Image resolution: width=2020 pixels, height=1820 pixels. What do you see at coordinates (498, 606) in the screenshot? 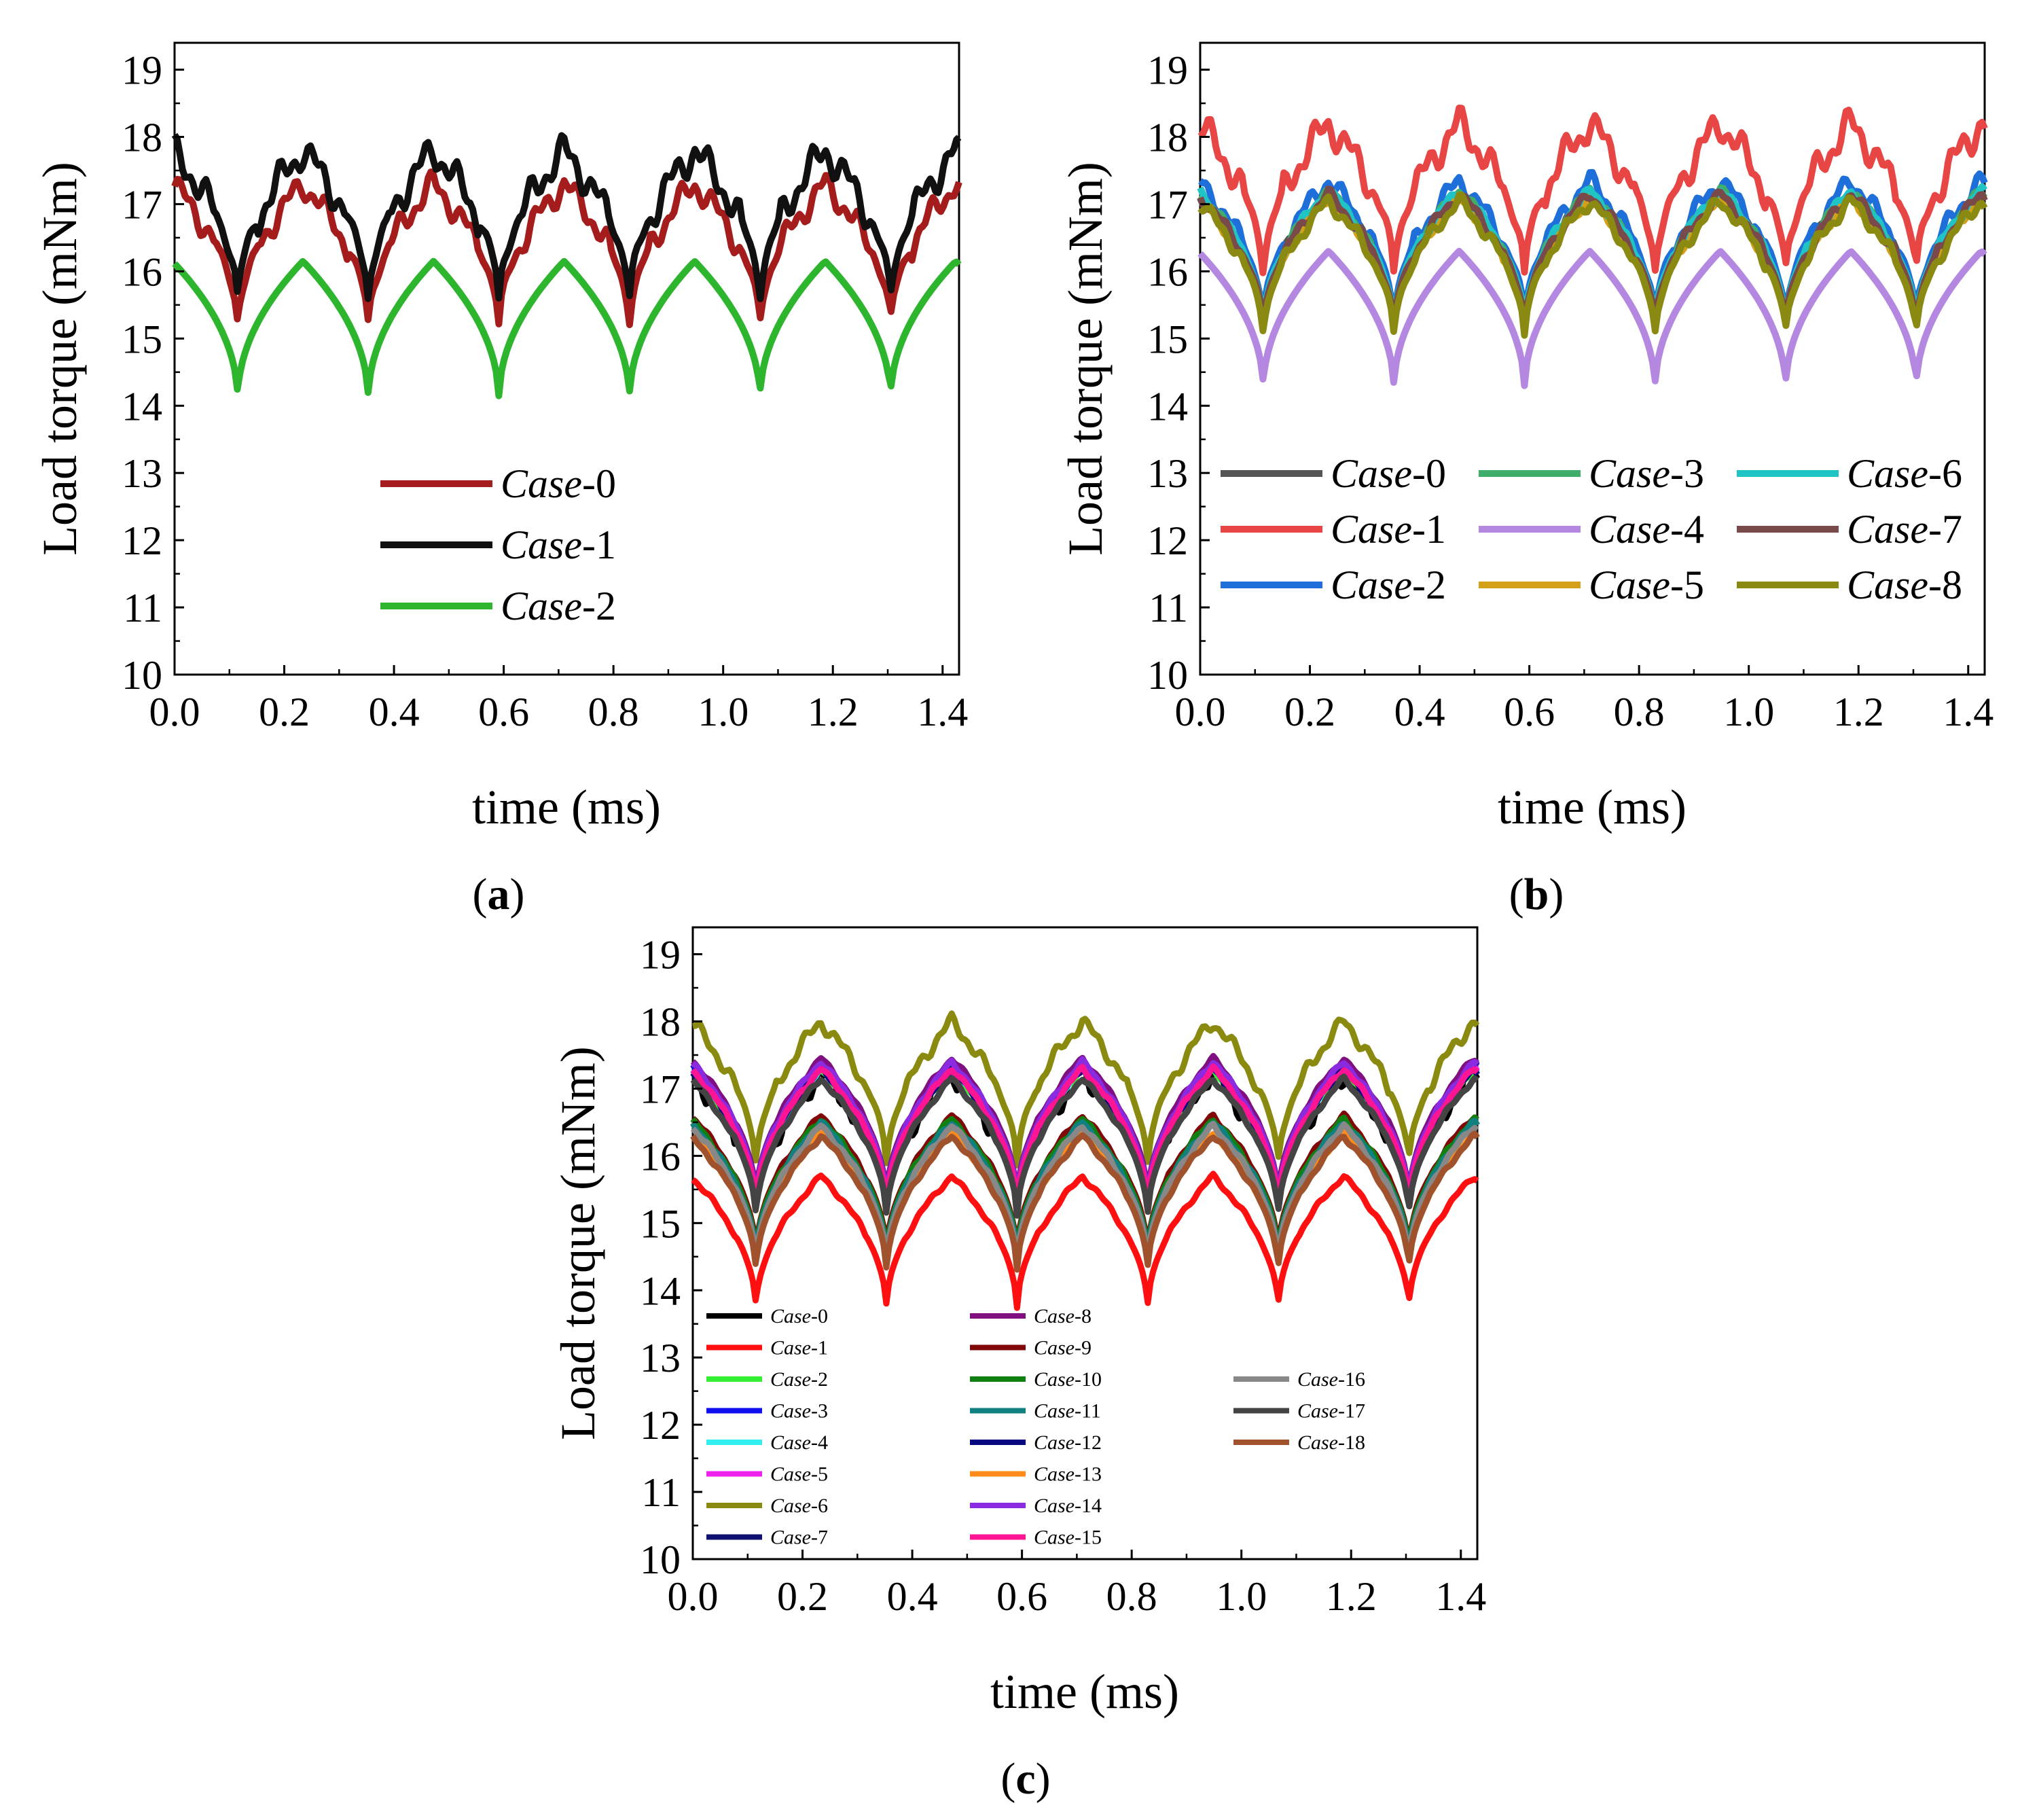
I see `legend-item-a-case-2: Case-2` at bounding box center [498, 606].